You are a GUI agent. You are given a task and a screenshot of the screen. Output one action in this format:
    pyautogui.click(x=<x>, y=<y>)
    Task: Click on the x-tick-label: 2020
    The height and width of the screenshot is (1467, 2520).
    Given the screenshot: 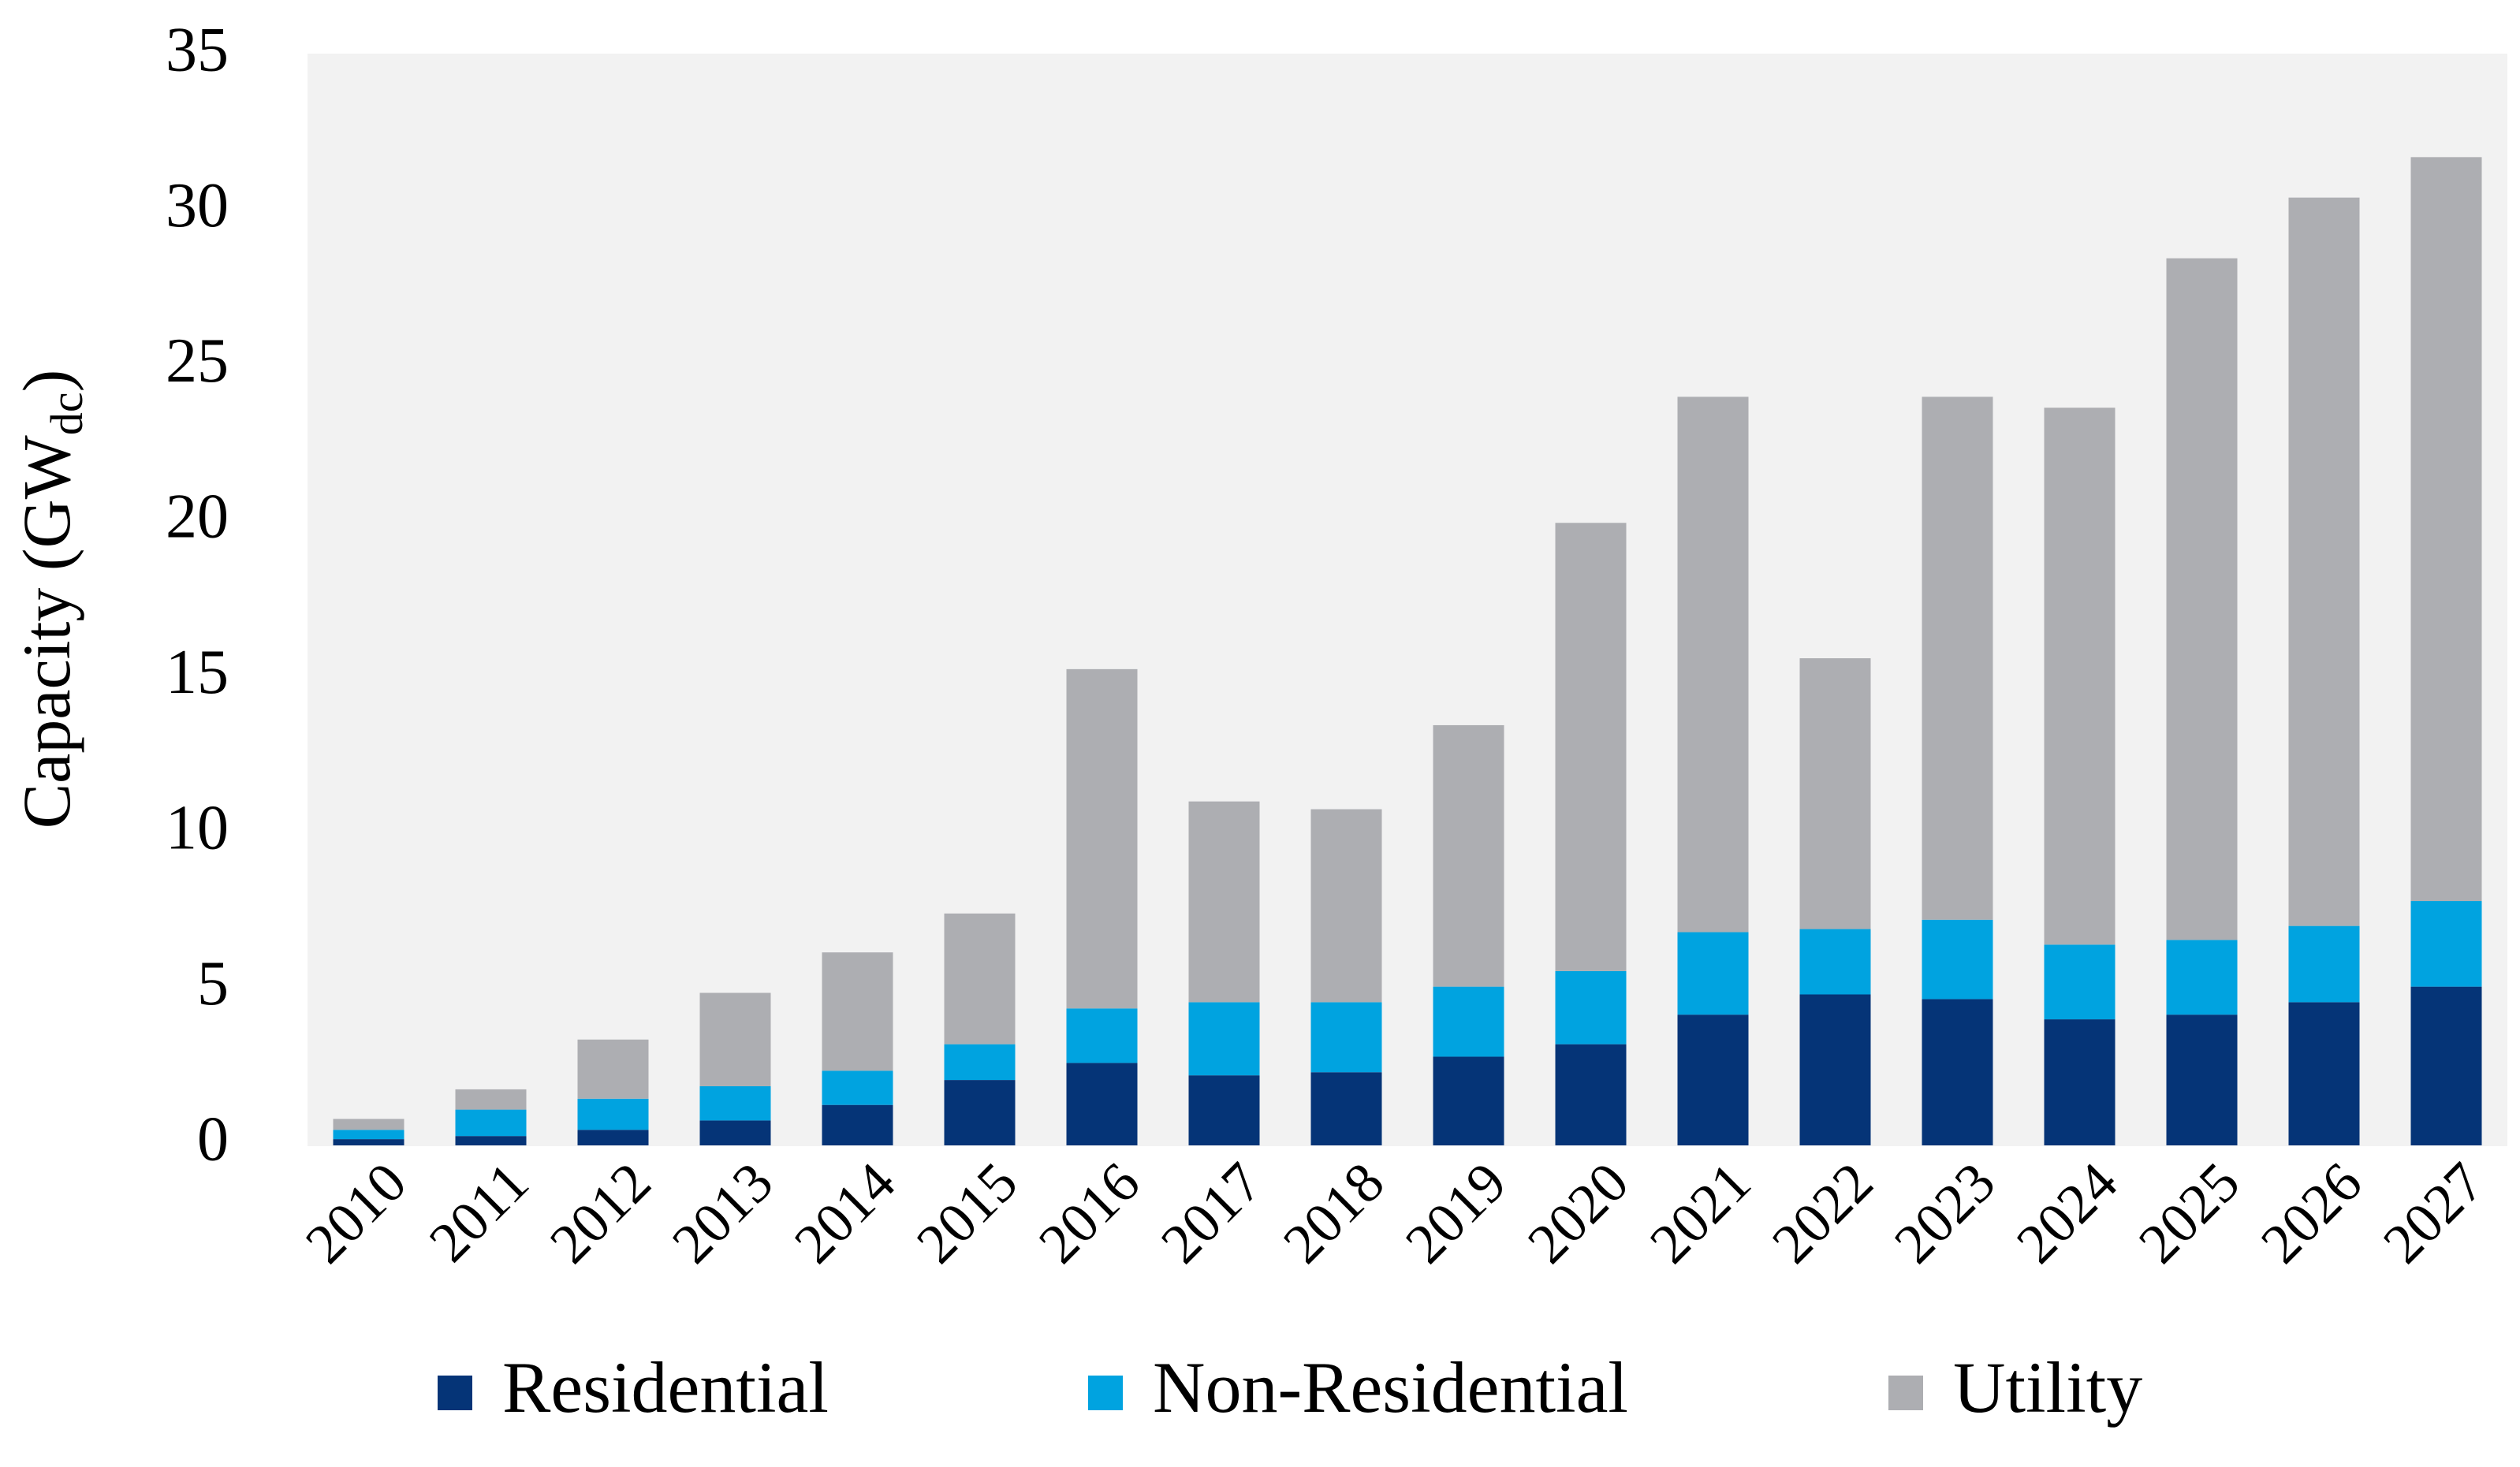 What is the action you would take?
    pyautogui.click(x=1577, y=1212)
    